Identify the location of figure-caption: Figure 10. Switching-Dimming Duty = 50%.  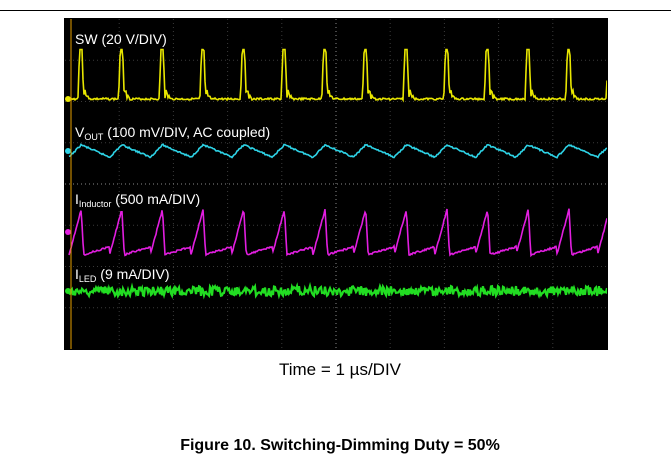
(340, 445).